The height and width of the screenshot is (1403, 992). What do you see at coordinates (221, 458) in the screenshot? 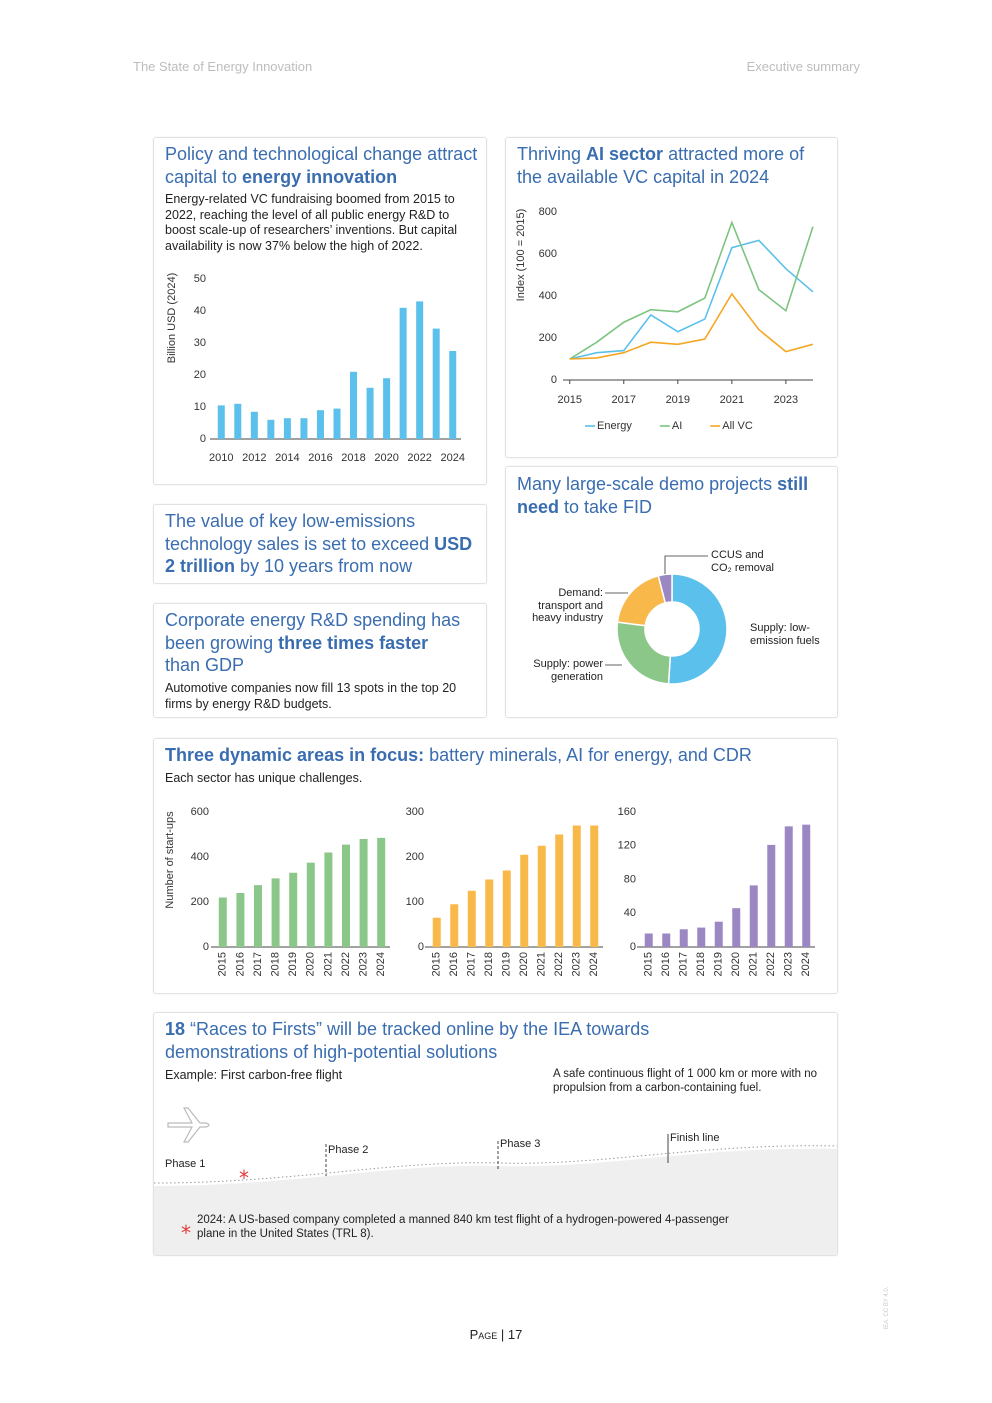
I see `x-tick-label: 2010` at bounding box center [221, 458].